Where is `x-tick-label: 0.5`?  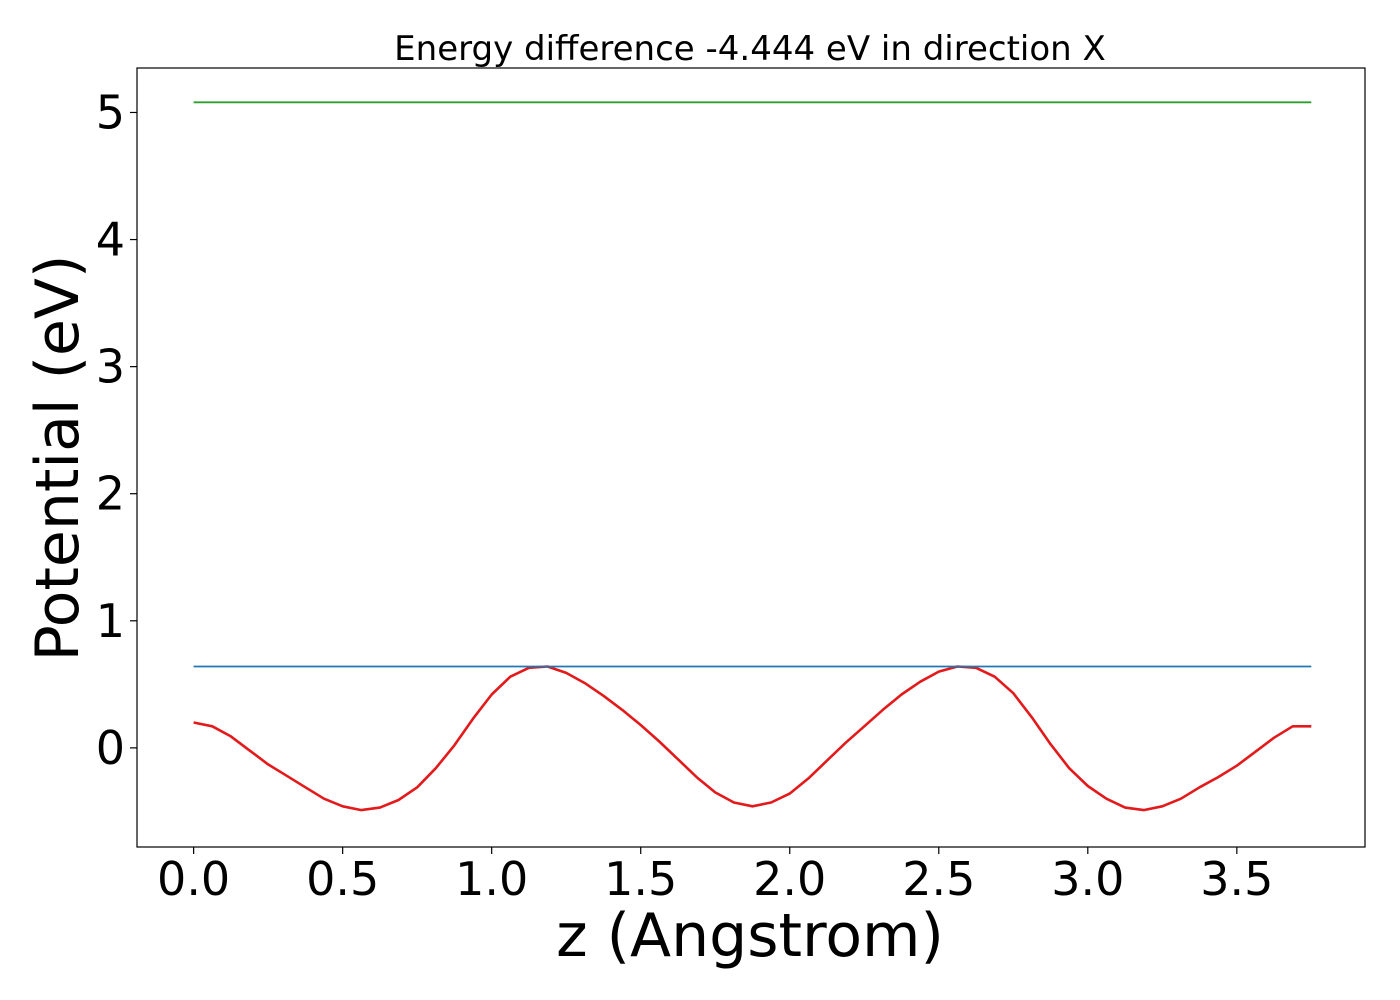
x-tick-label: 0.5 is located at coordinates (342, 879).